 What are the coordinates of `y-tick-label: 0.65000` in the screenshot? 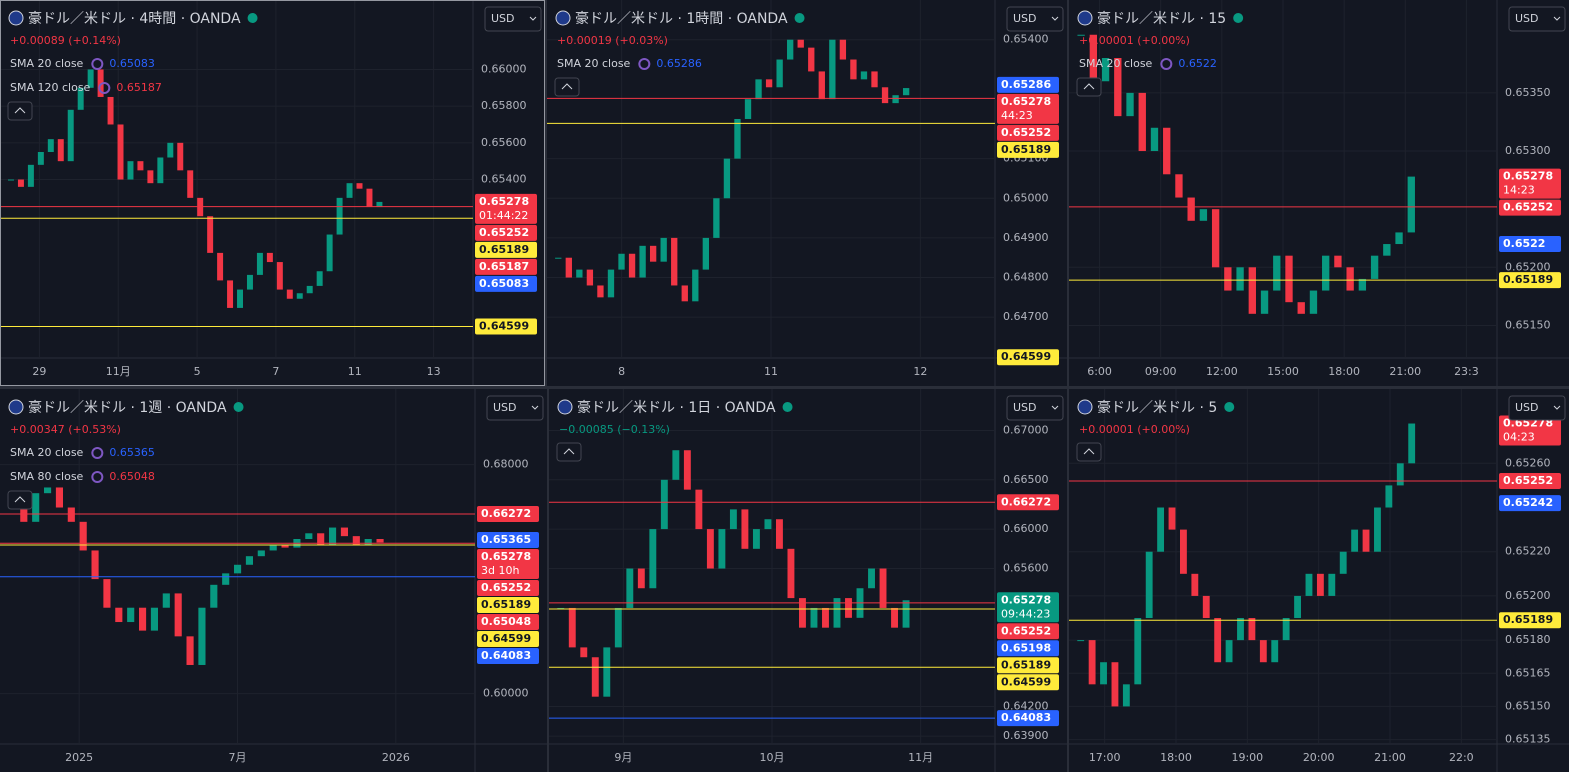 It's located at (1026, 197).